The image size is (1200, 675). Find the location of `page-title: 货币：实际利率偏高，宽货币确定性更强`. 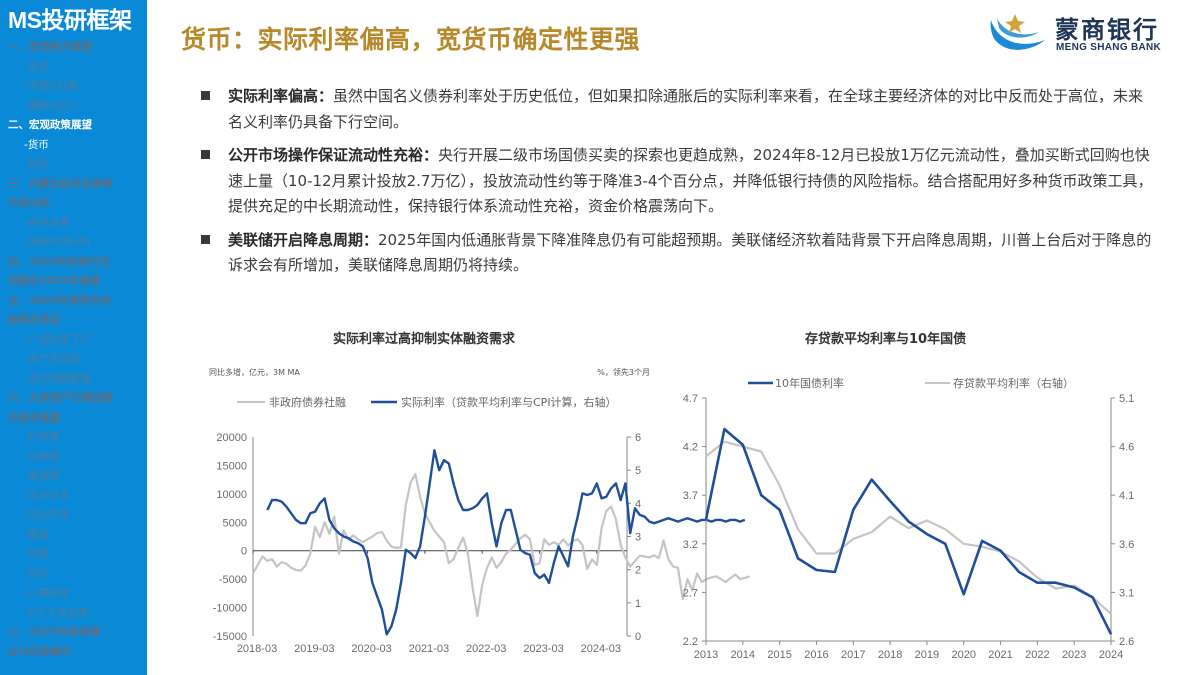

page-title: 货币：实际利率偏高，宽货币确定性更强 is located at coordinates (411, 39).